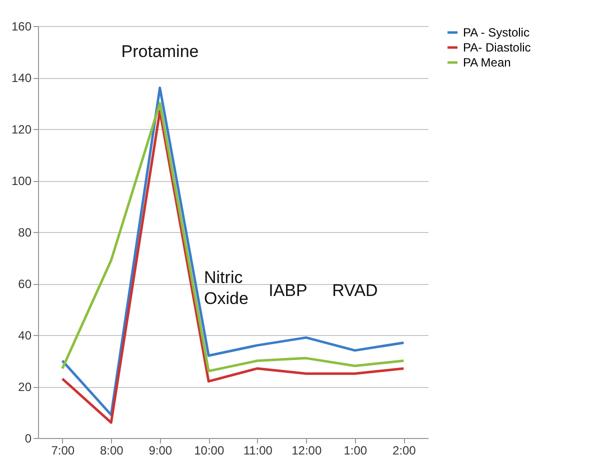 The width and height of the screenshot is (590, 469). Describe the element at coordinates (28, 439) in the screenshot. I see `y-tick-label: 0` at that location.